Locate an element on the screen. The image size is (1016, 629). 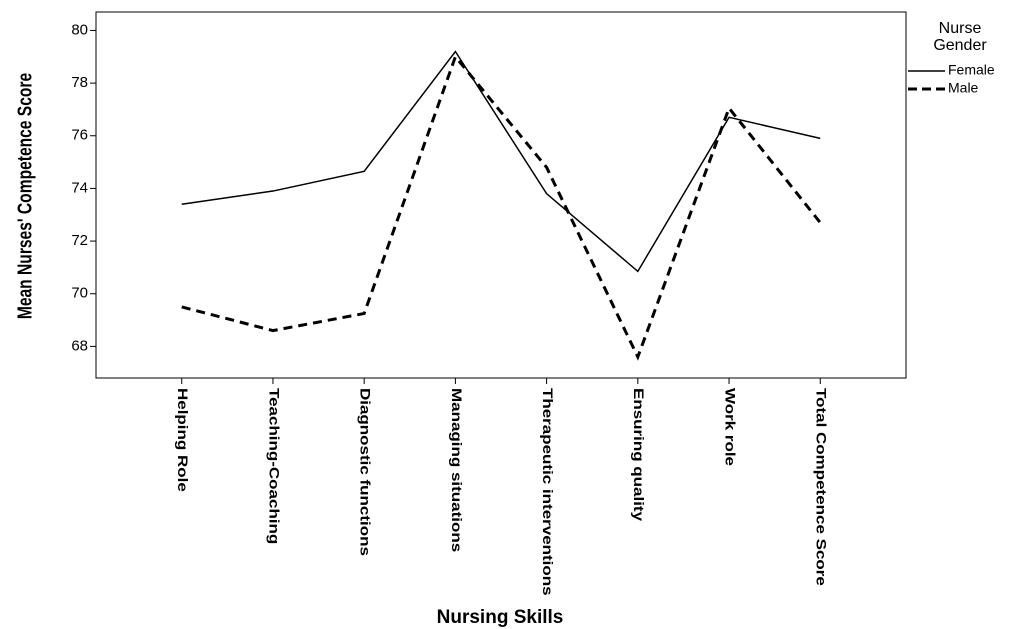
legend-title: Nurse Gender is located at coordinates (960, 37).